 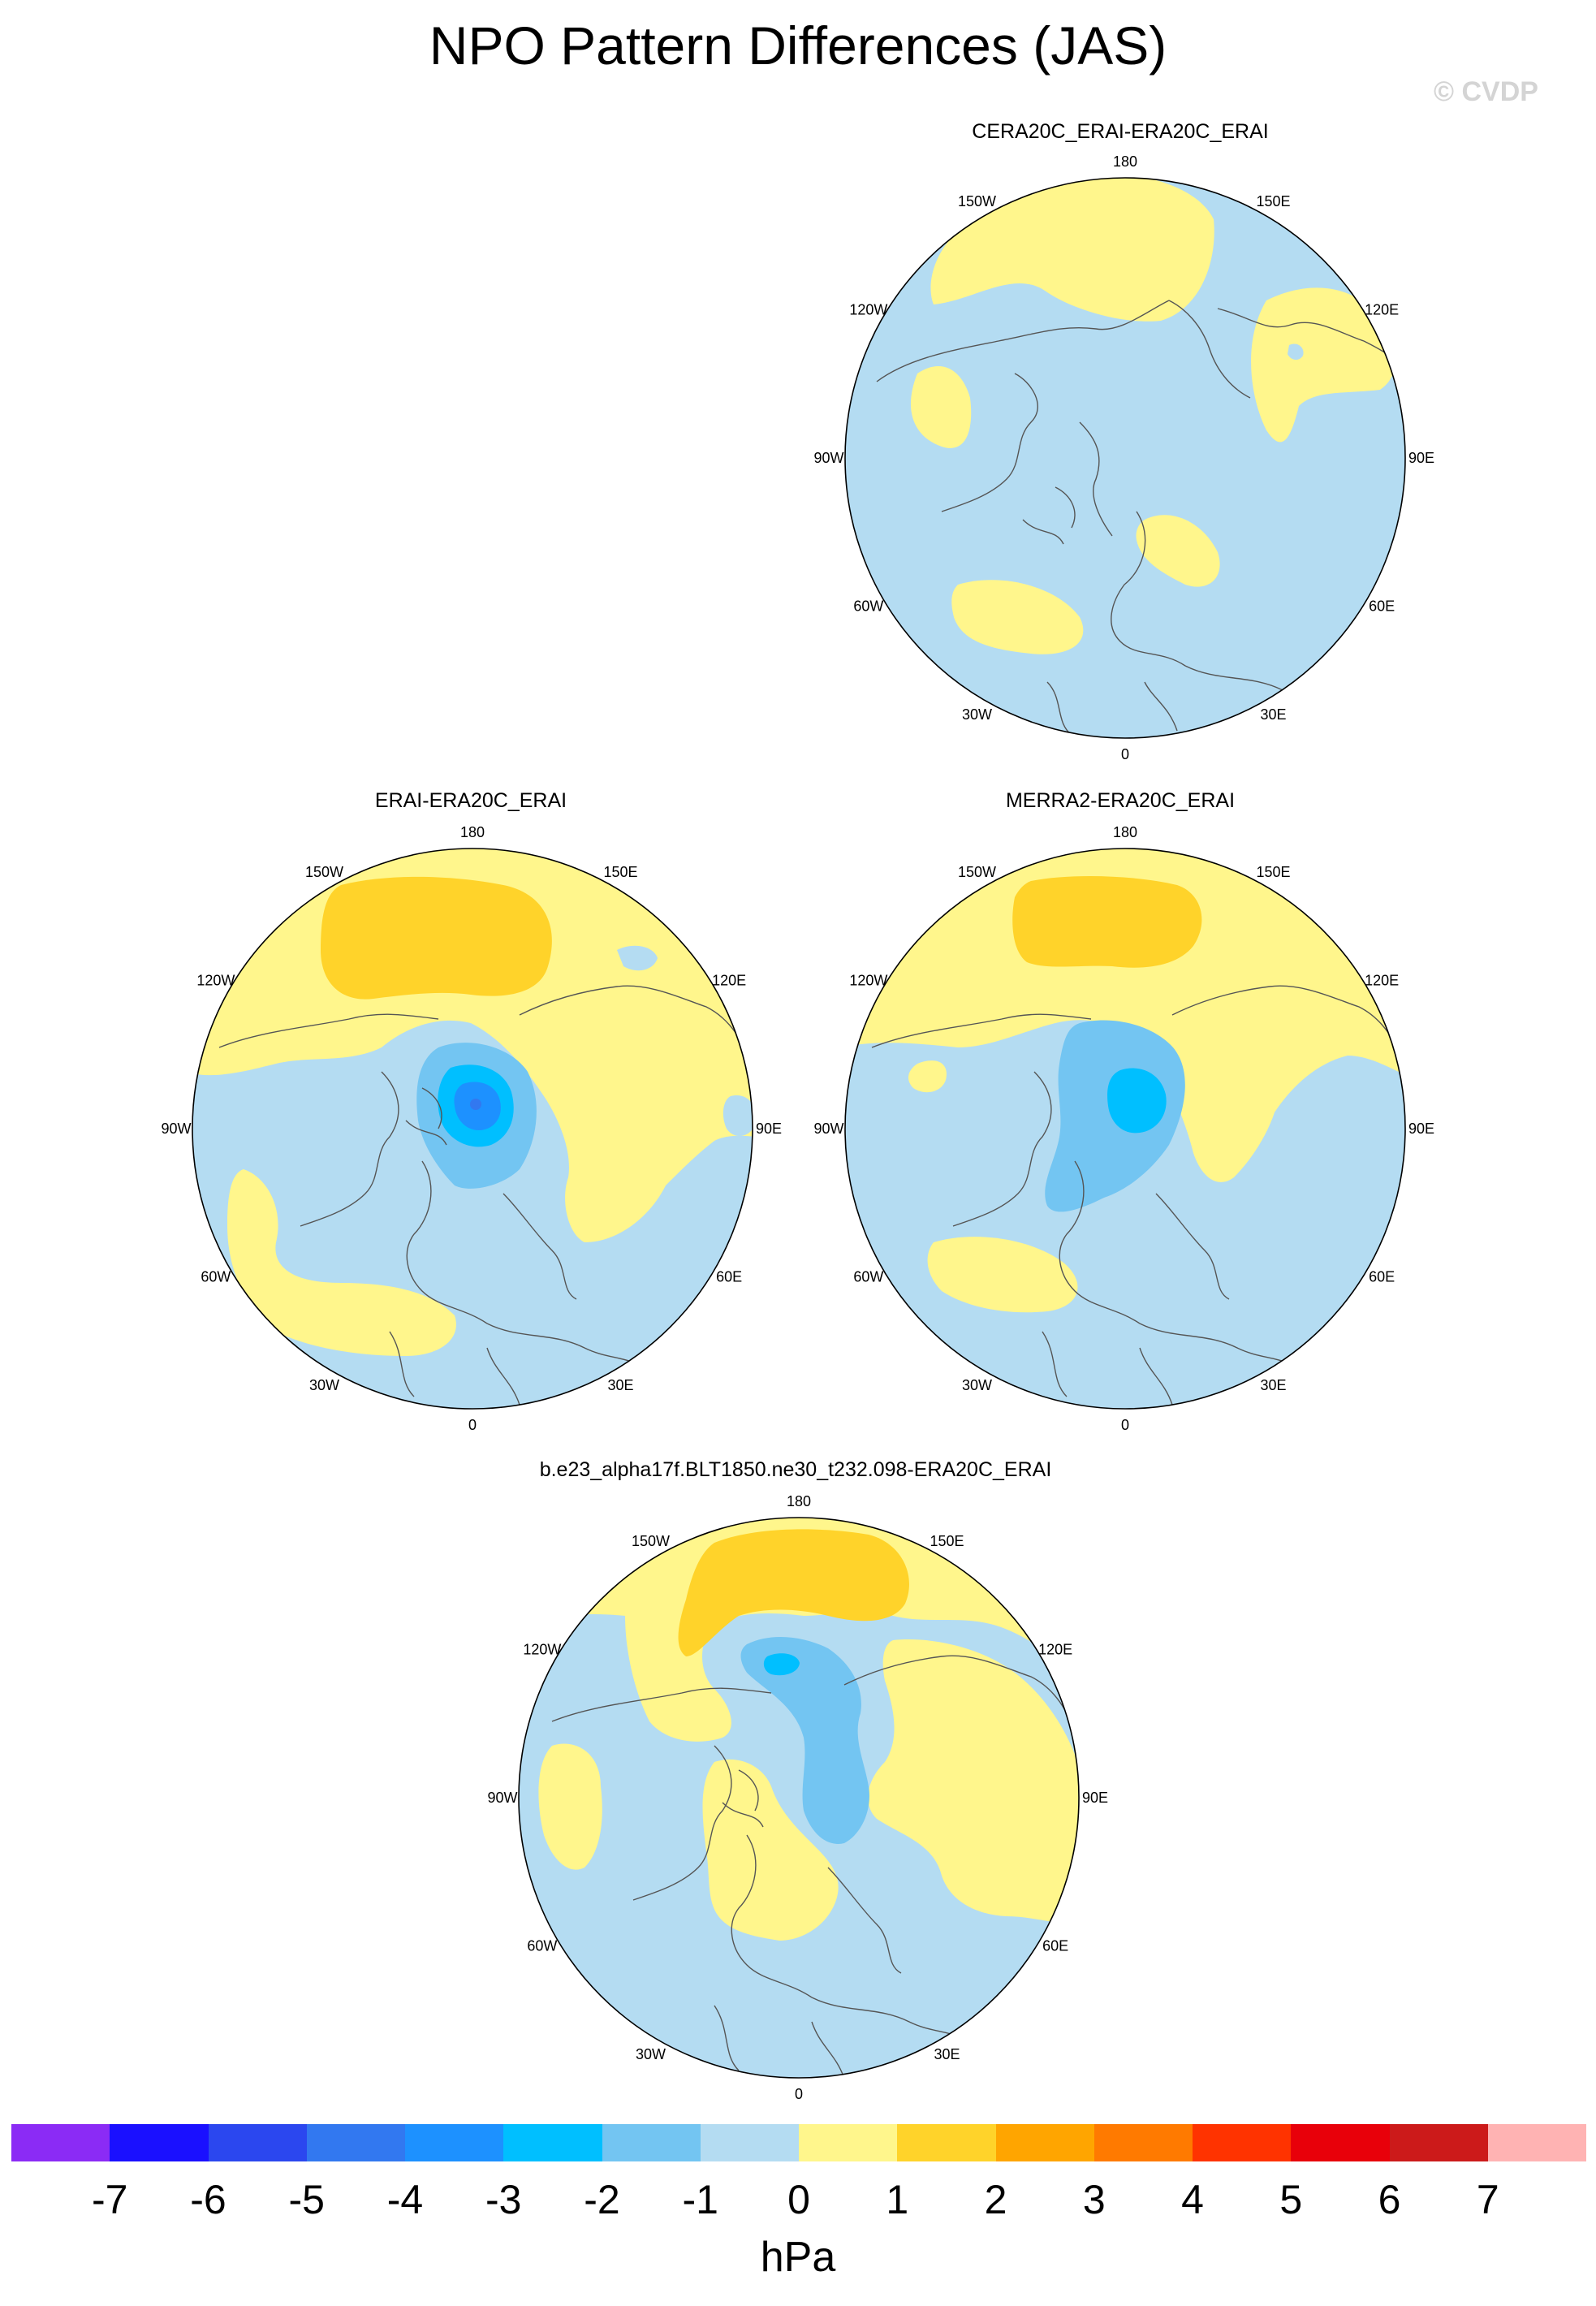 I want to click on colorbar-tick-label: -3, so click(x=504, y=2199).